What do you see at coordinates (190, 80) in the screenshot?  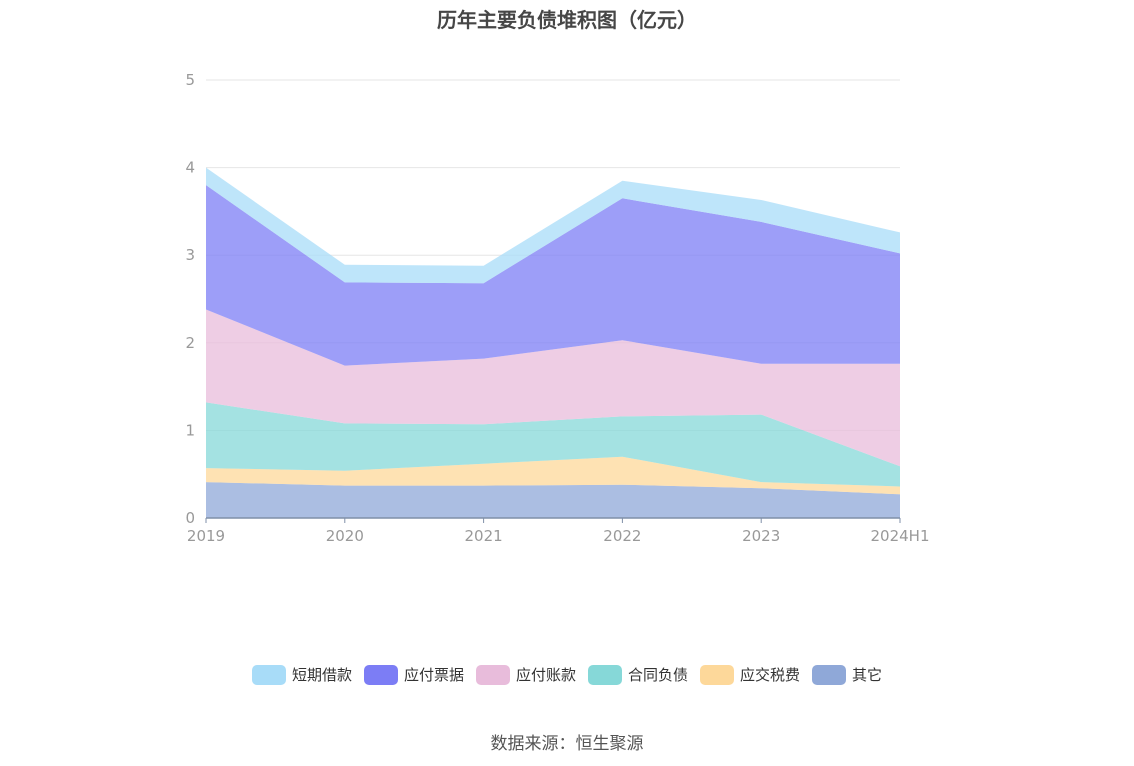 I see `y-tick-label: 5` at bounding box center [190, 80].